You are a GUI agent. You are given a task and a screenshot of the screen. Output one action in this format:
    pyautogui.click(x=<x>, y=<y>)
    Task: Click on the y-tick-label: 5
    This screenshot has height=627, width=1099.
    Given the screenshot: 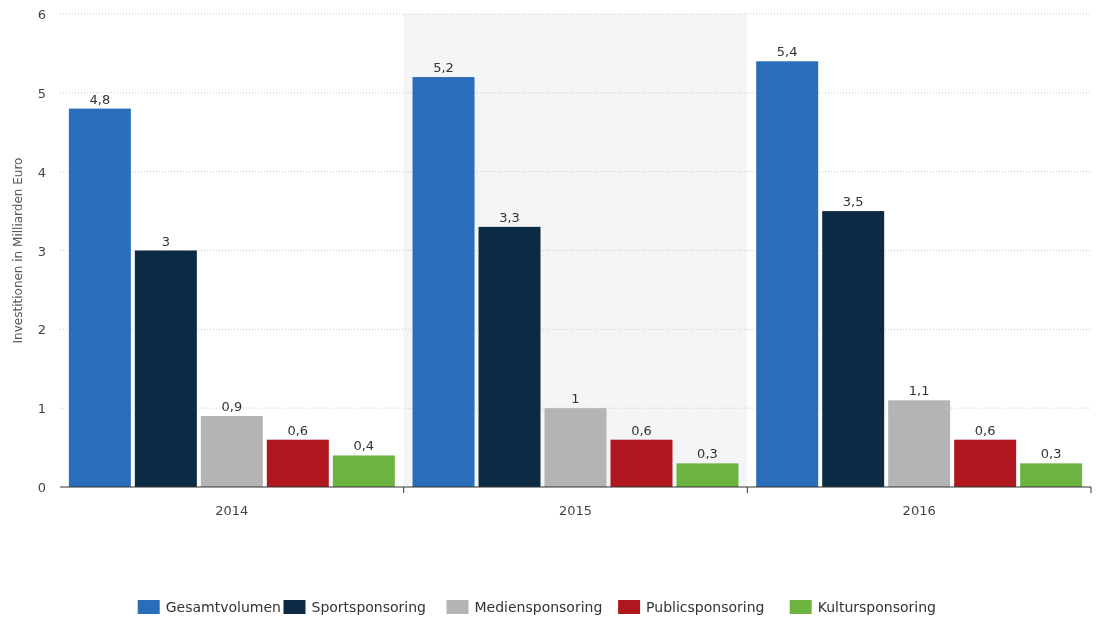 What is the action you would take?
    pyautogui.click(x=41, y=93)
    